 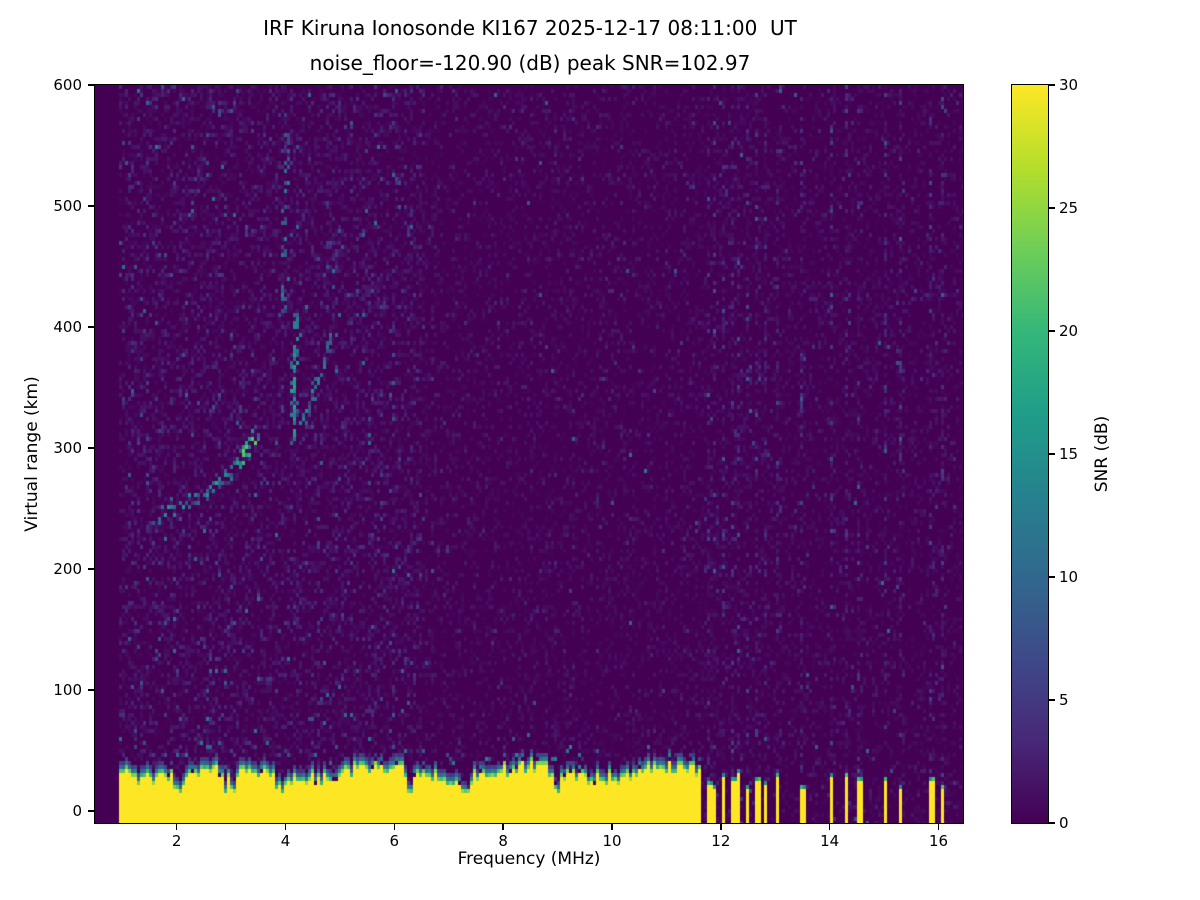 What do you see at coordinates (1030, 454) in the screenshot?
I see `colorbar-canvas` at bounding box center [1030, 454].